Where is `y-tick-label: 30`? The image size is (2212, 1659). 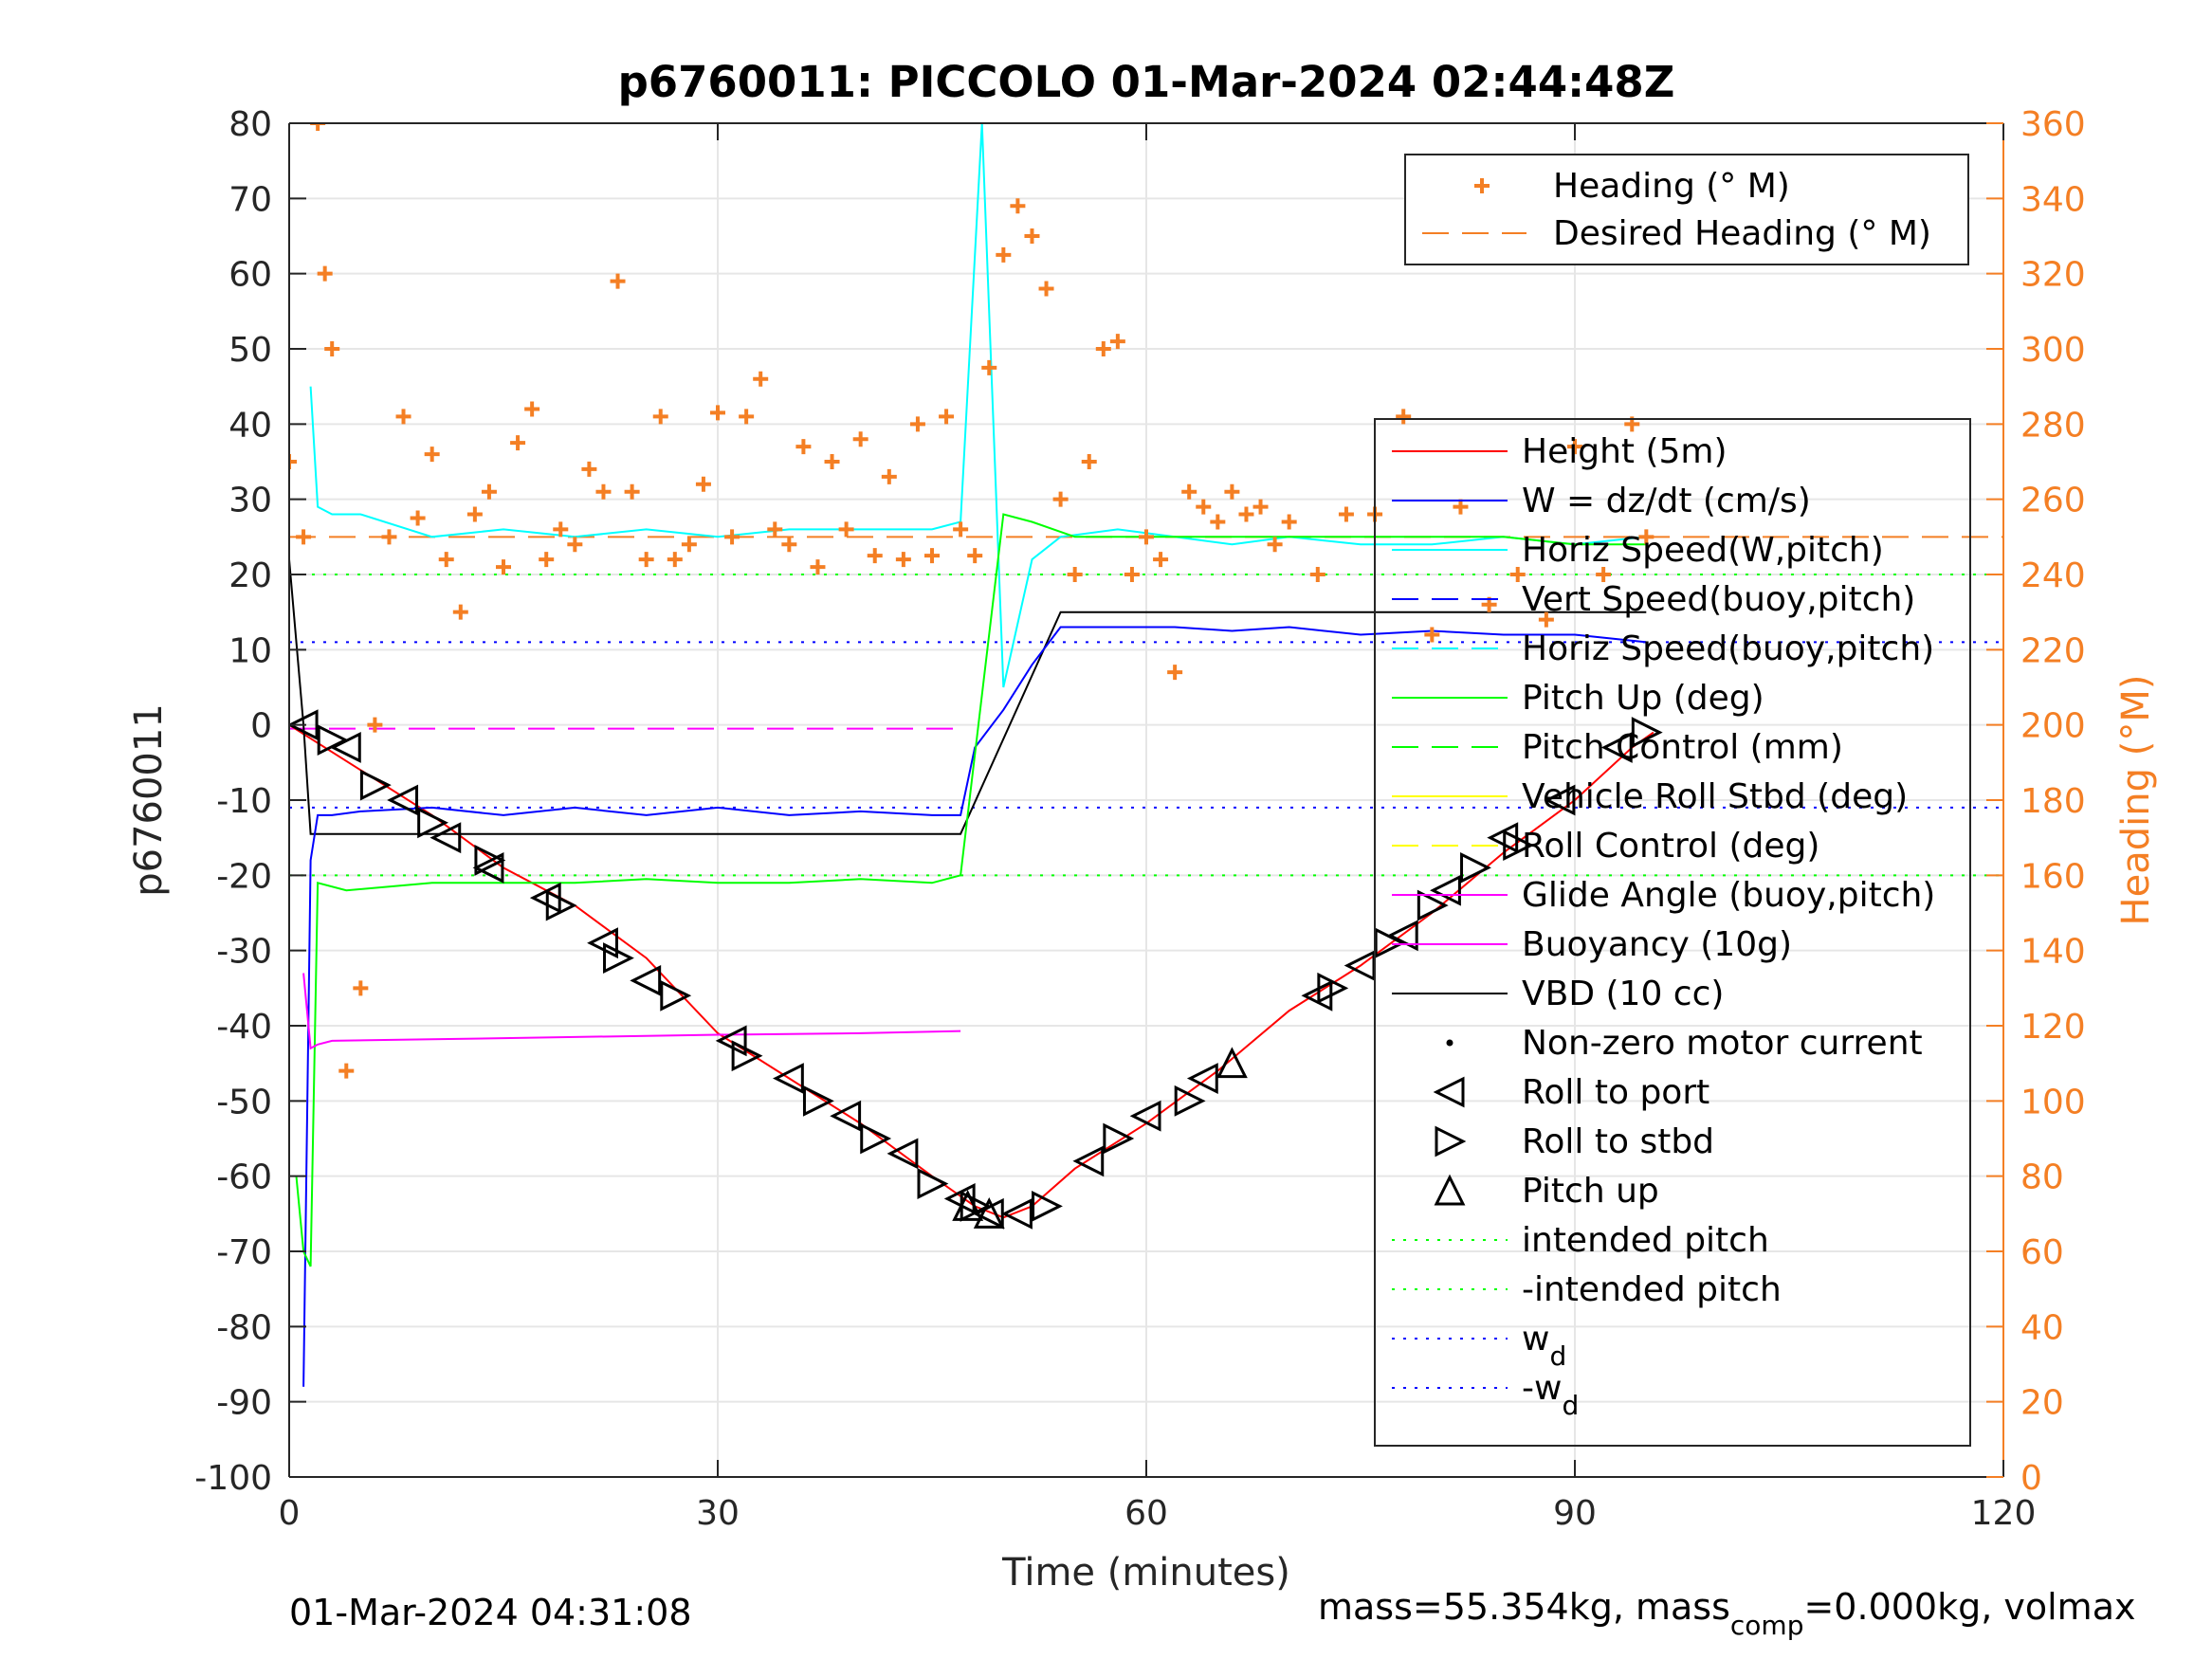 y-tick-label: 30 is located at coordinates (250, 501).